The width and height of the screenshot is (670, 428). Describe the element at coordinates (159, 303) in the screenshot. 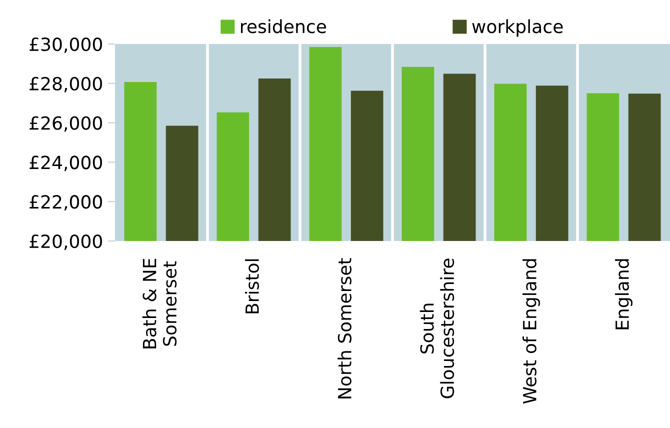

I see `x-tick-label: Bath & NE Somerset` at that location.